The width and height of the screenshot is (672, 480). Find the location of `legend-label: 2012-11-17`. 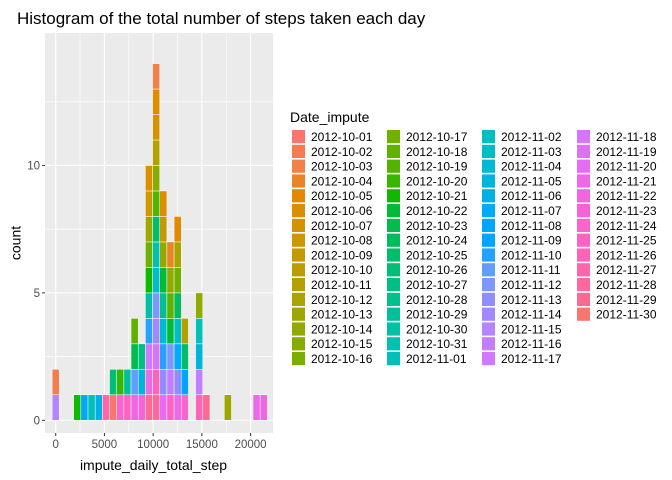

legend-label: 2012-11-17 is located at coordinates (531, 359).